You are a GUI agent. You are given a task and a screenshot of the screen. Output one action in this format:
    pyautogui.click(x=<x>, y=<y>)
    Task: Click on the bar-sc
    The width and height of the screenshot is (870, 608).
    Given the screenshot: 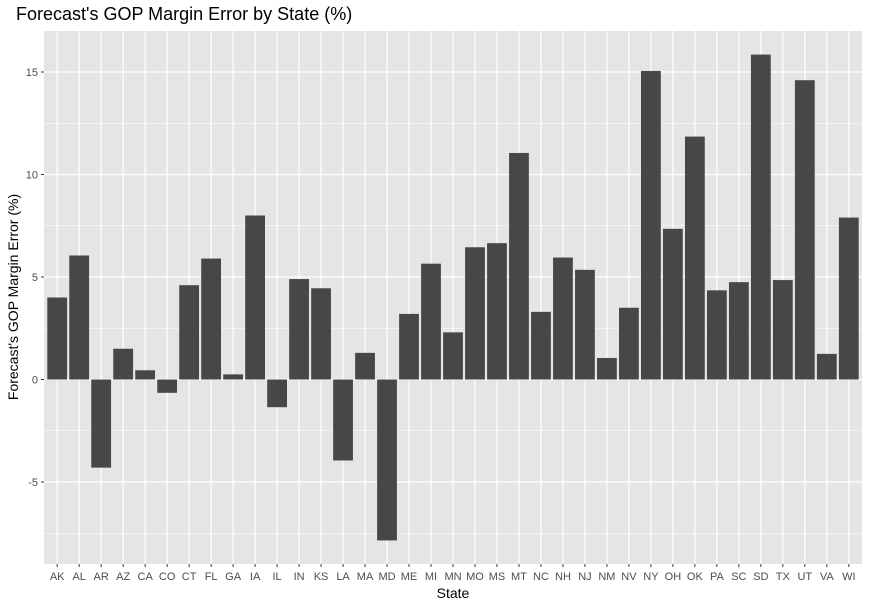 What is the action you would take?
    pyautogui.click(x=738, y=331)
    